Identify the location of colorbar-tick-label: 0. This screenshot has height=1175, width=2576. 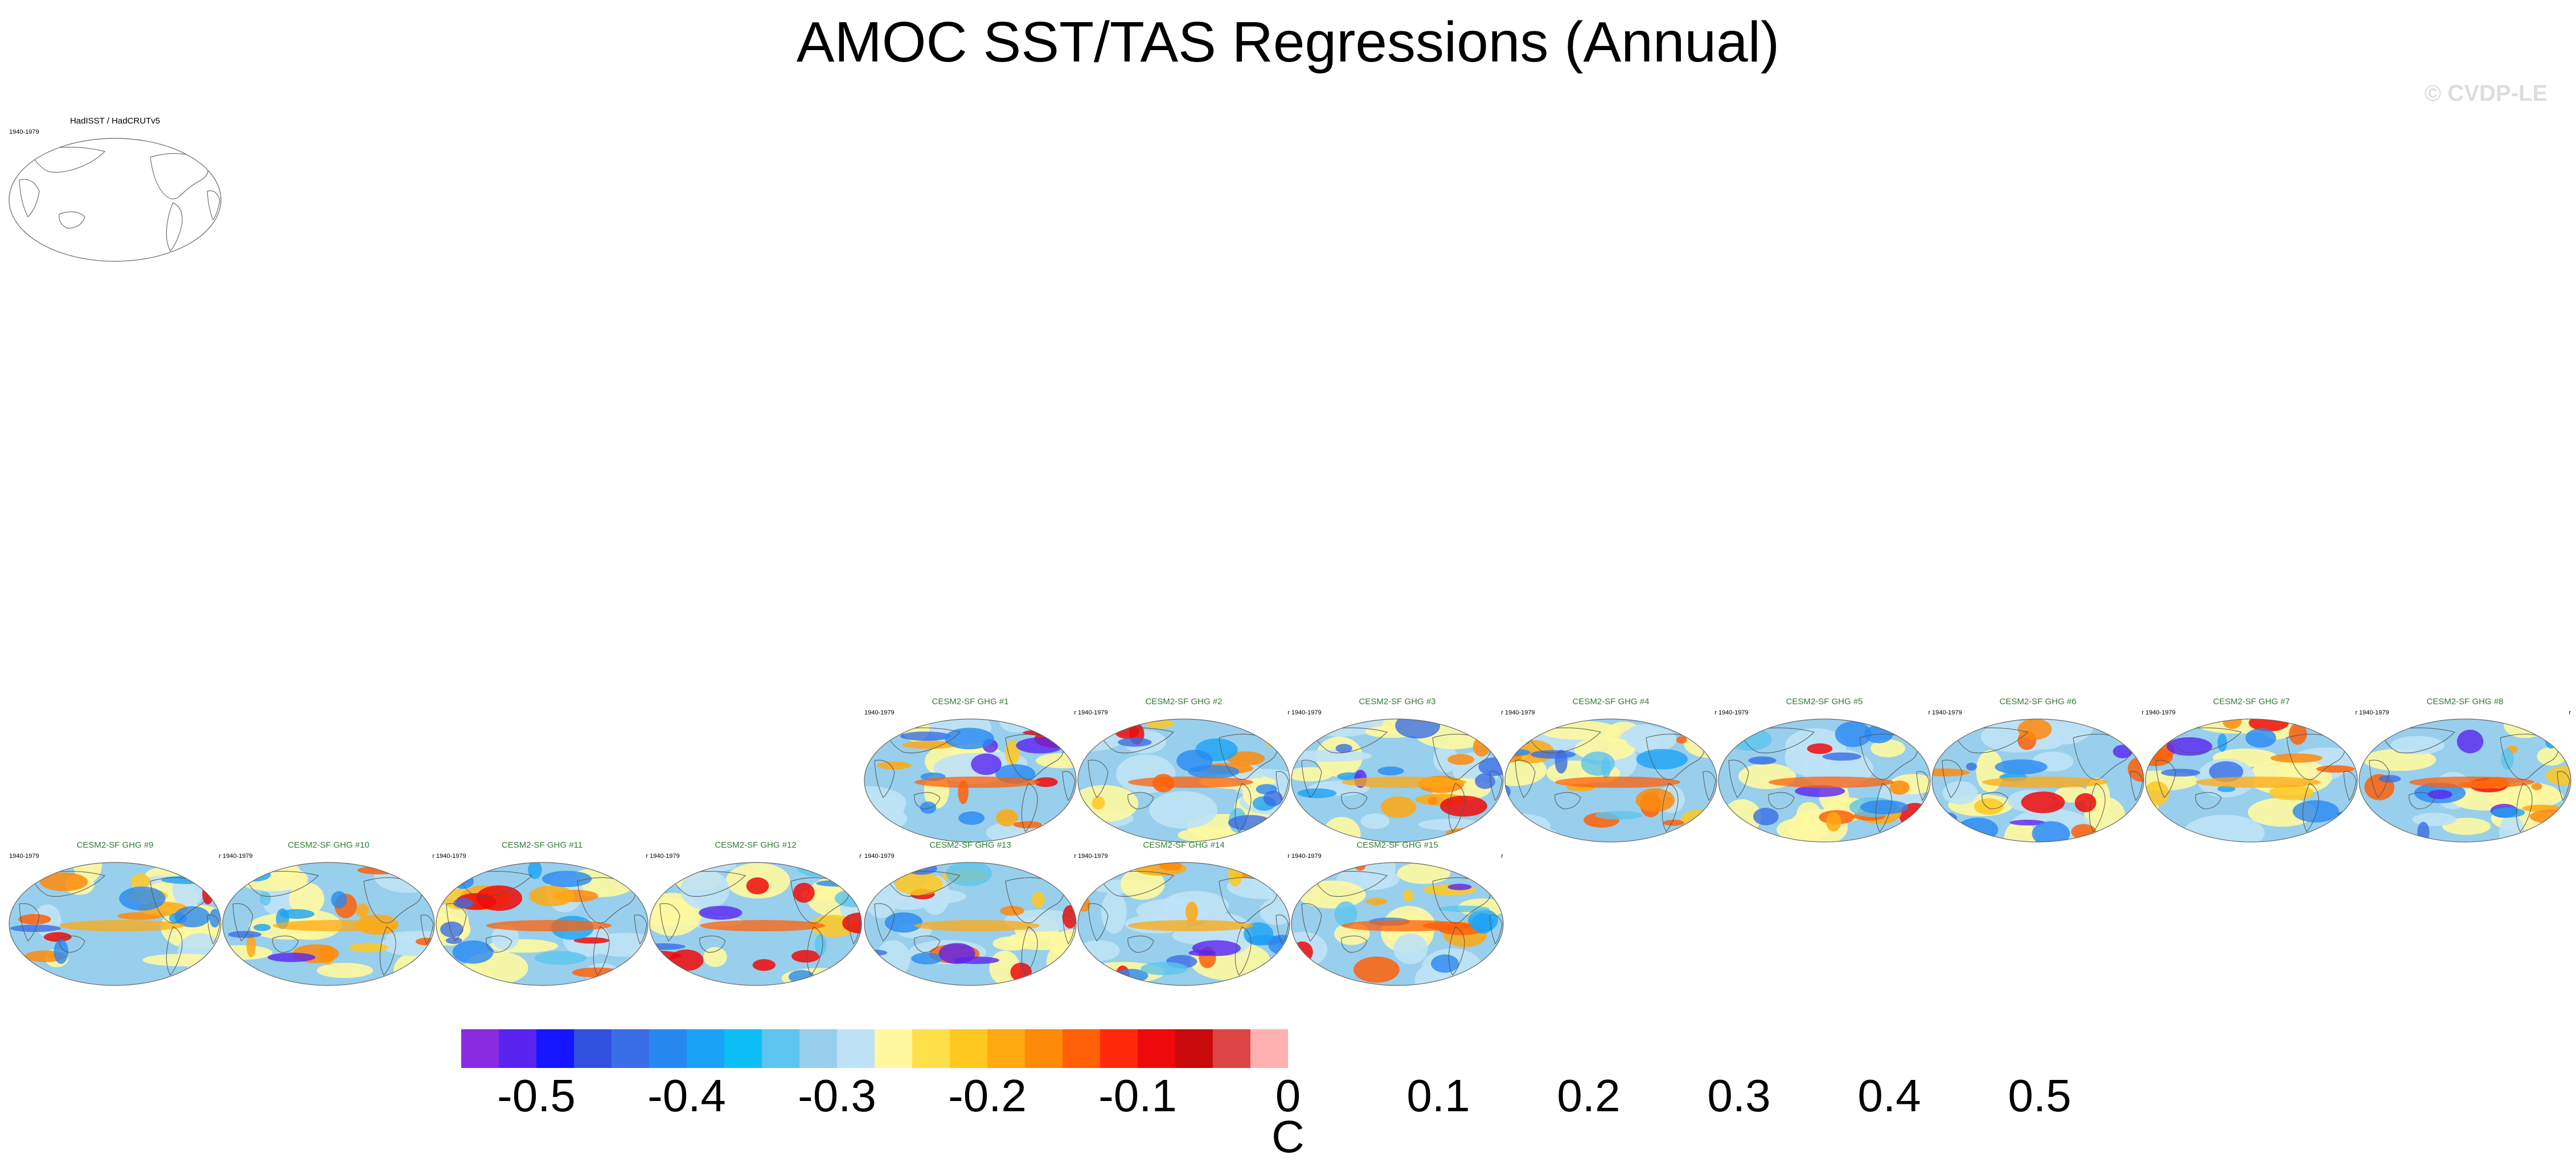
(1288, 1095).